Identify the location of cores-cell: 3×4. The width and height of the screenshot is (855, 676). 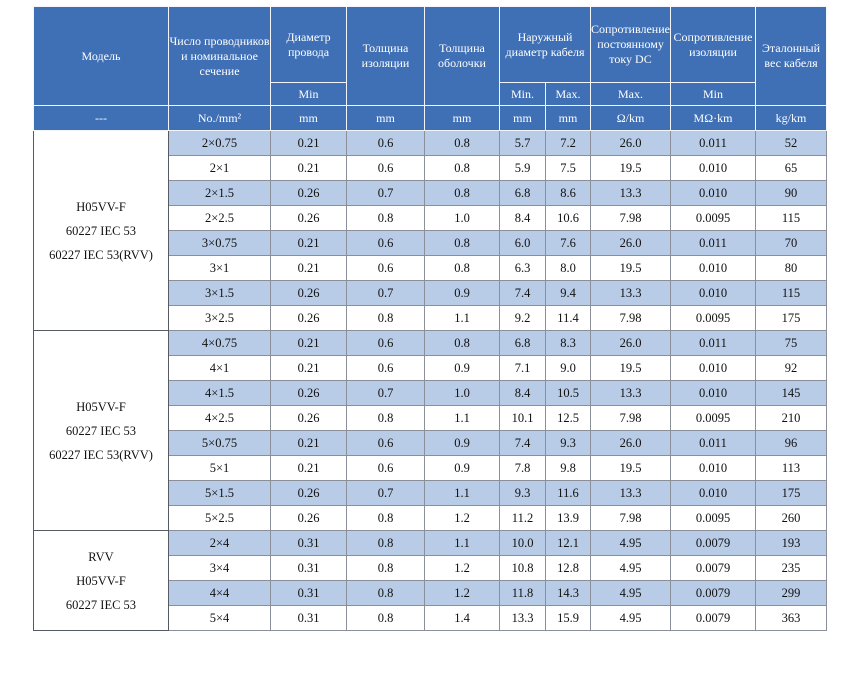
(219, 568).